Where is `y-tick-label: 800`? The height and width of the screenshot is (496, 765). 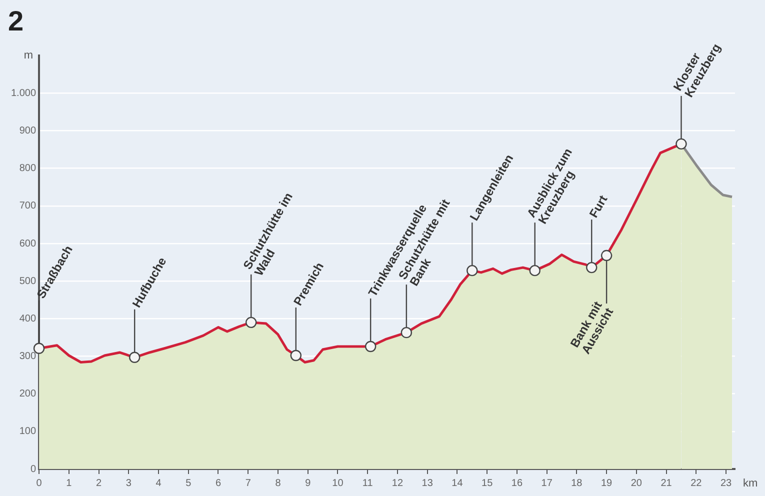
y-tick-label: 800 is located at coordinates (27, 168).